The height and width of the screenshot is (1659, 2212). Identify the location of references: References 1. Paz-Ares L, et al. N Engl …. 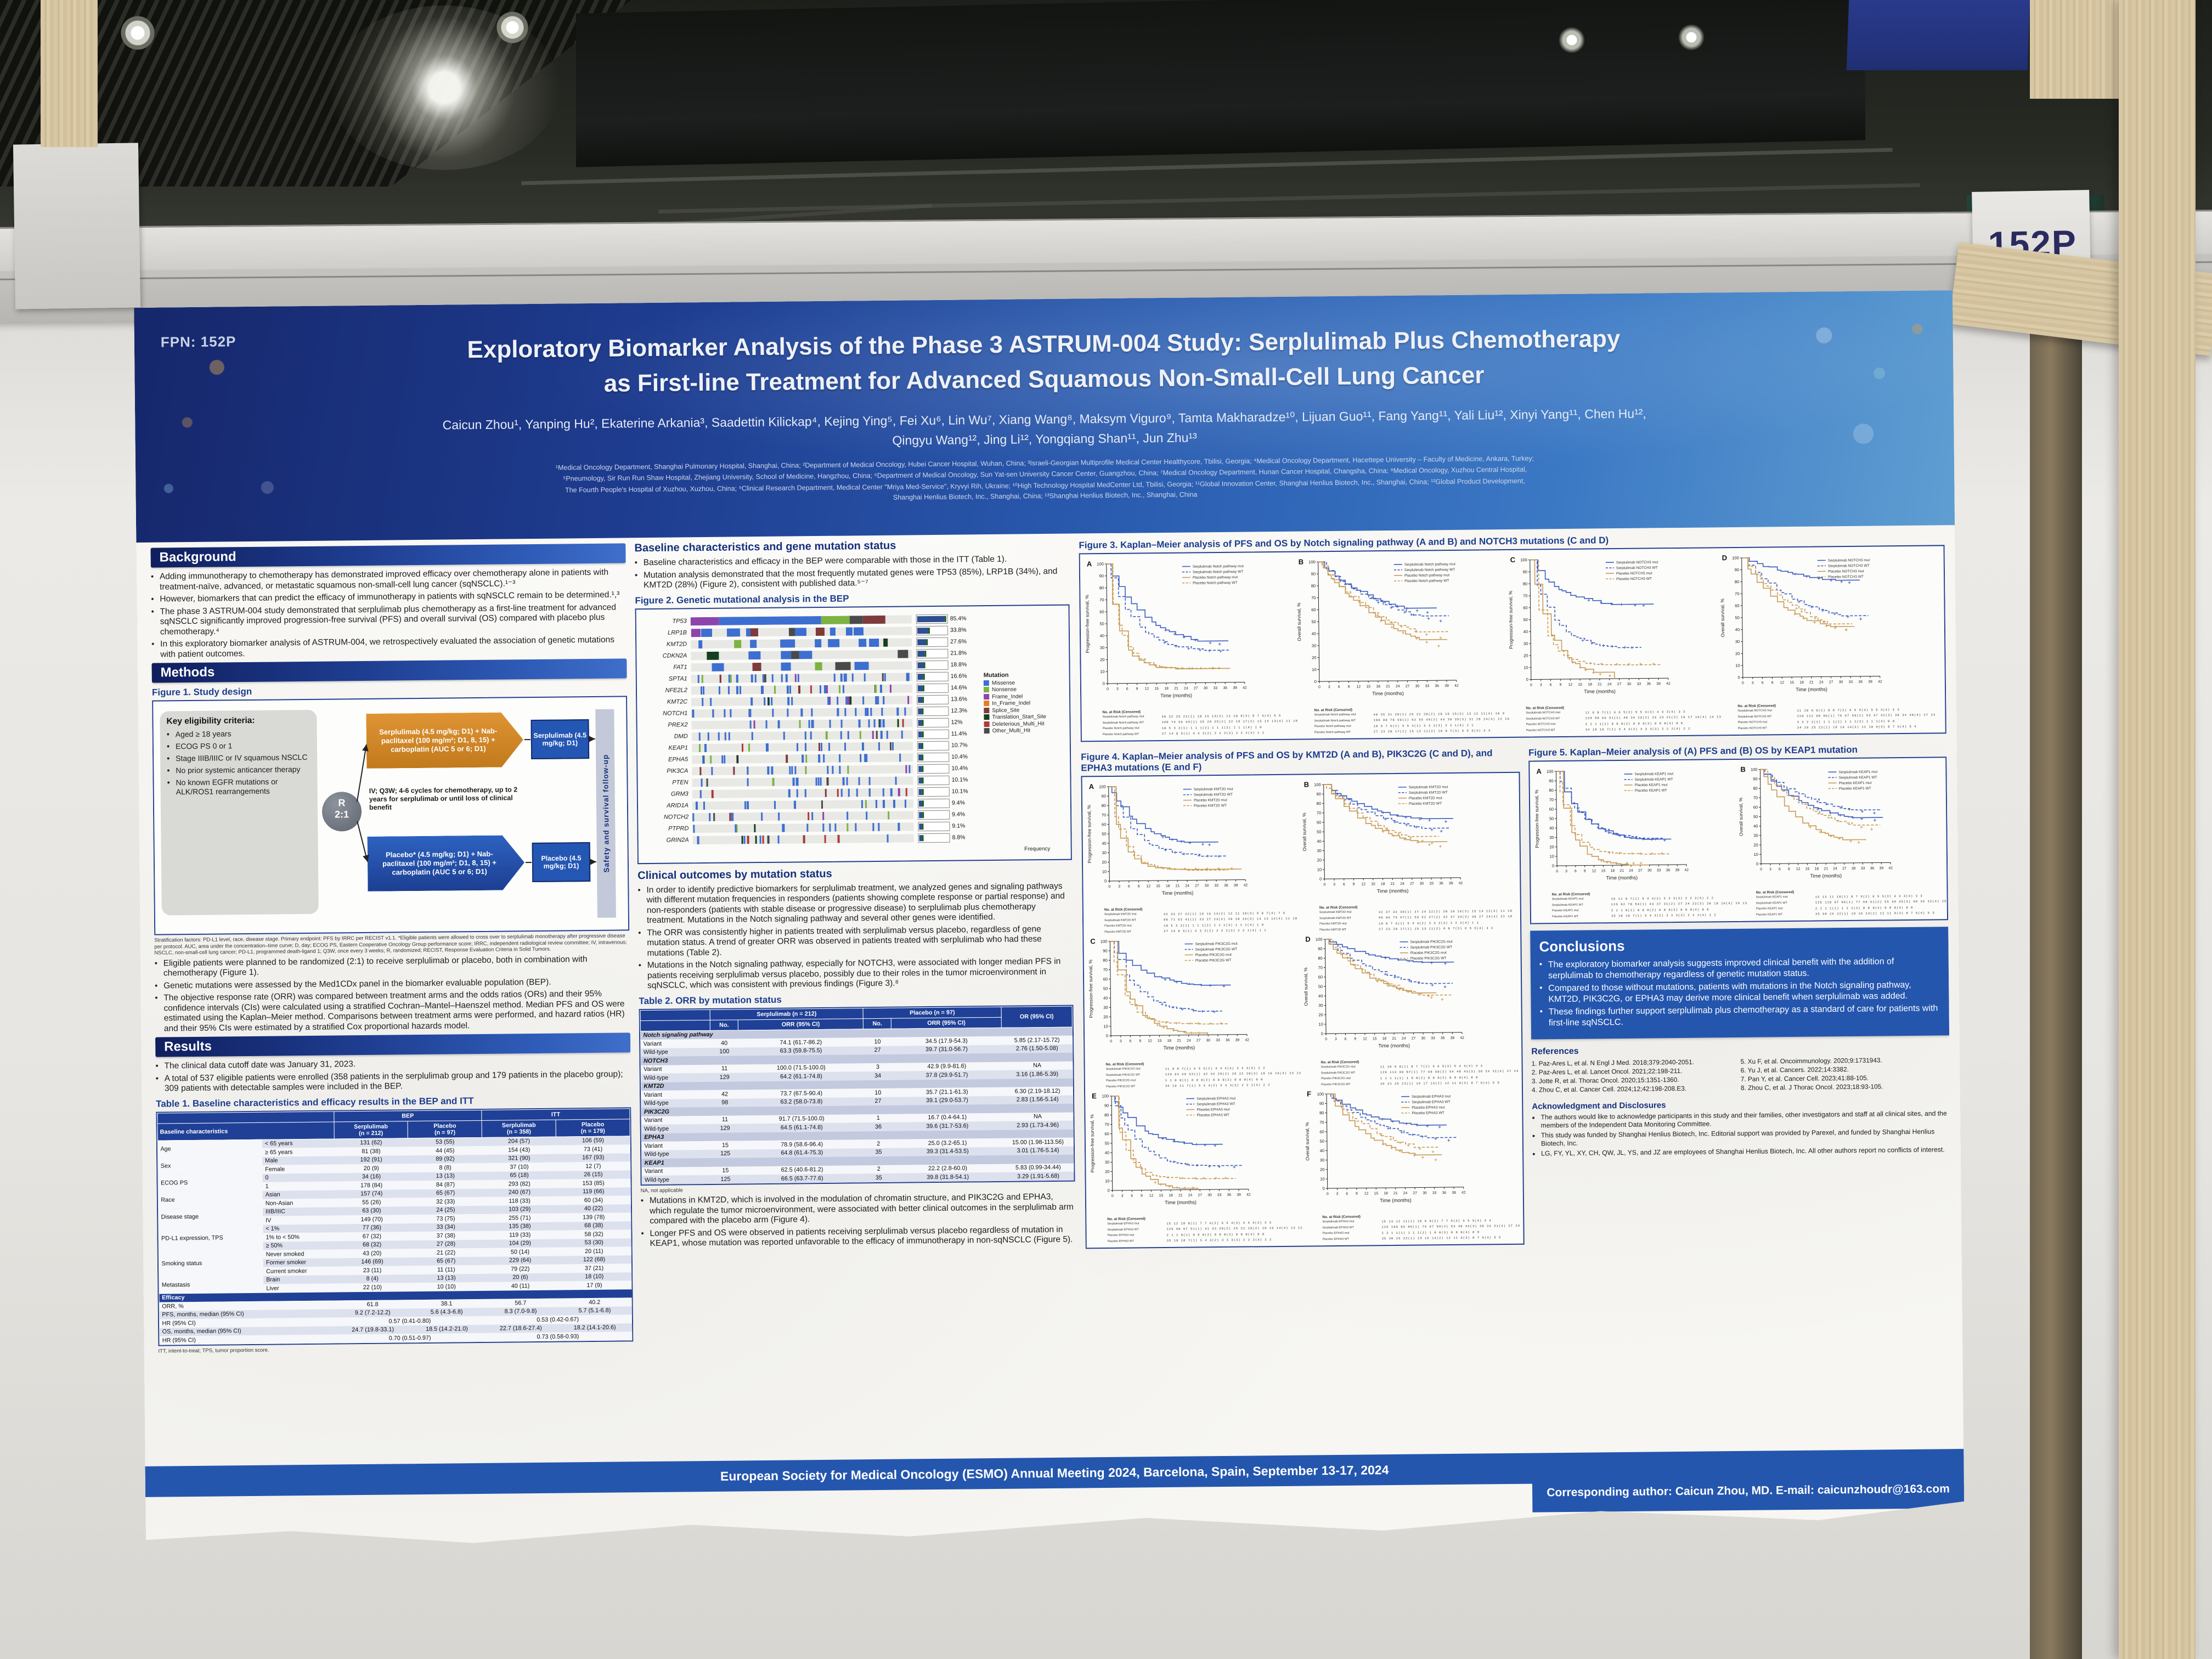
(1740, 1068).